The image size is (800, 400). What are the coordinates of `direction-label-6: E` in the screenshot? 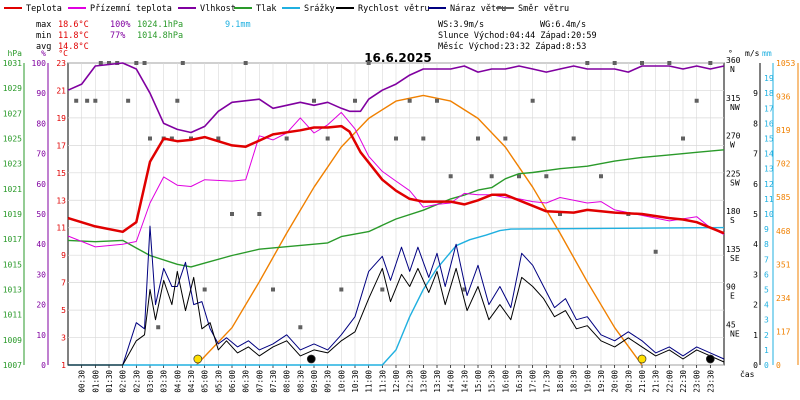 It's located at (732, 296).